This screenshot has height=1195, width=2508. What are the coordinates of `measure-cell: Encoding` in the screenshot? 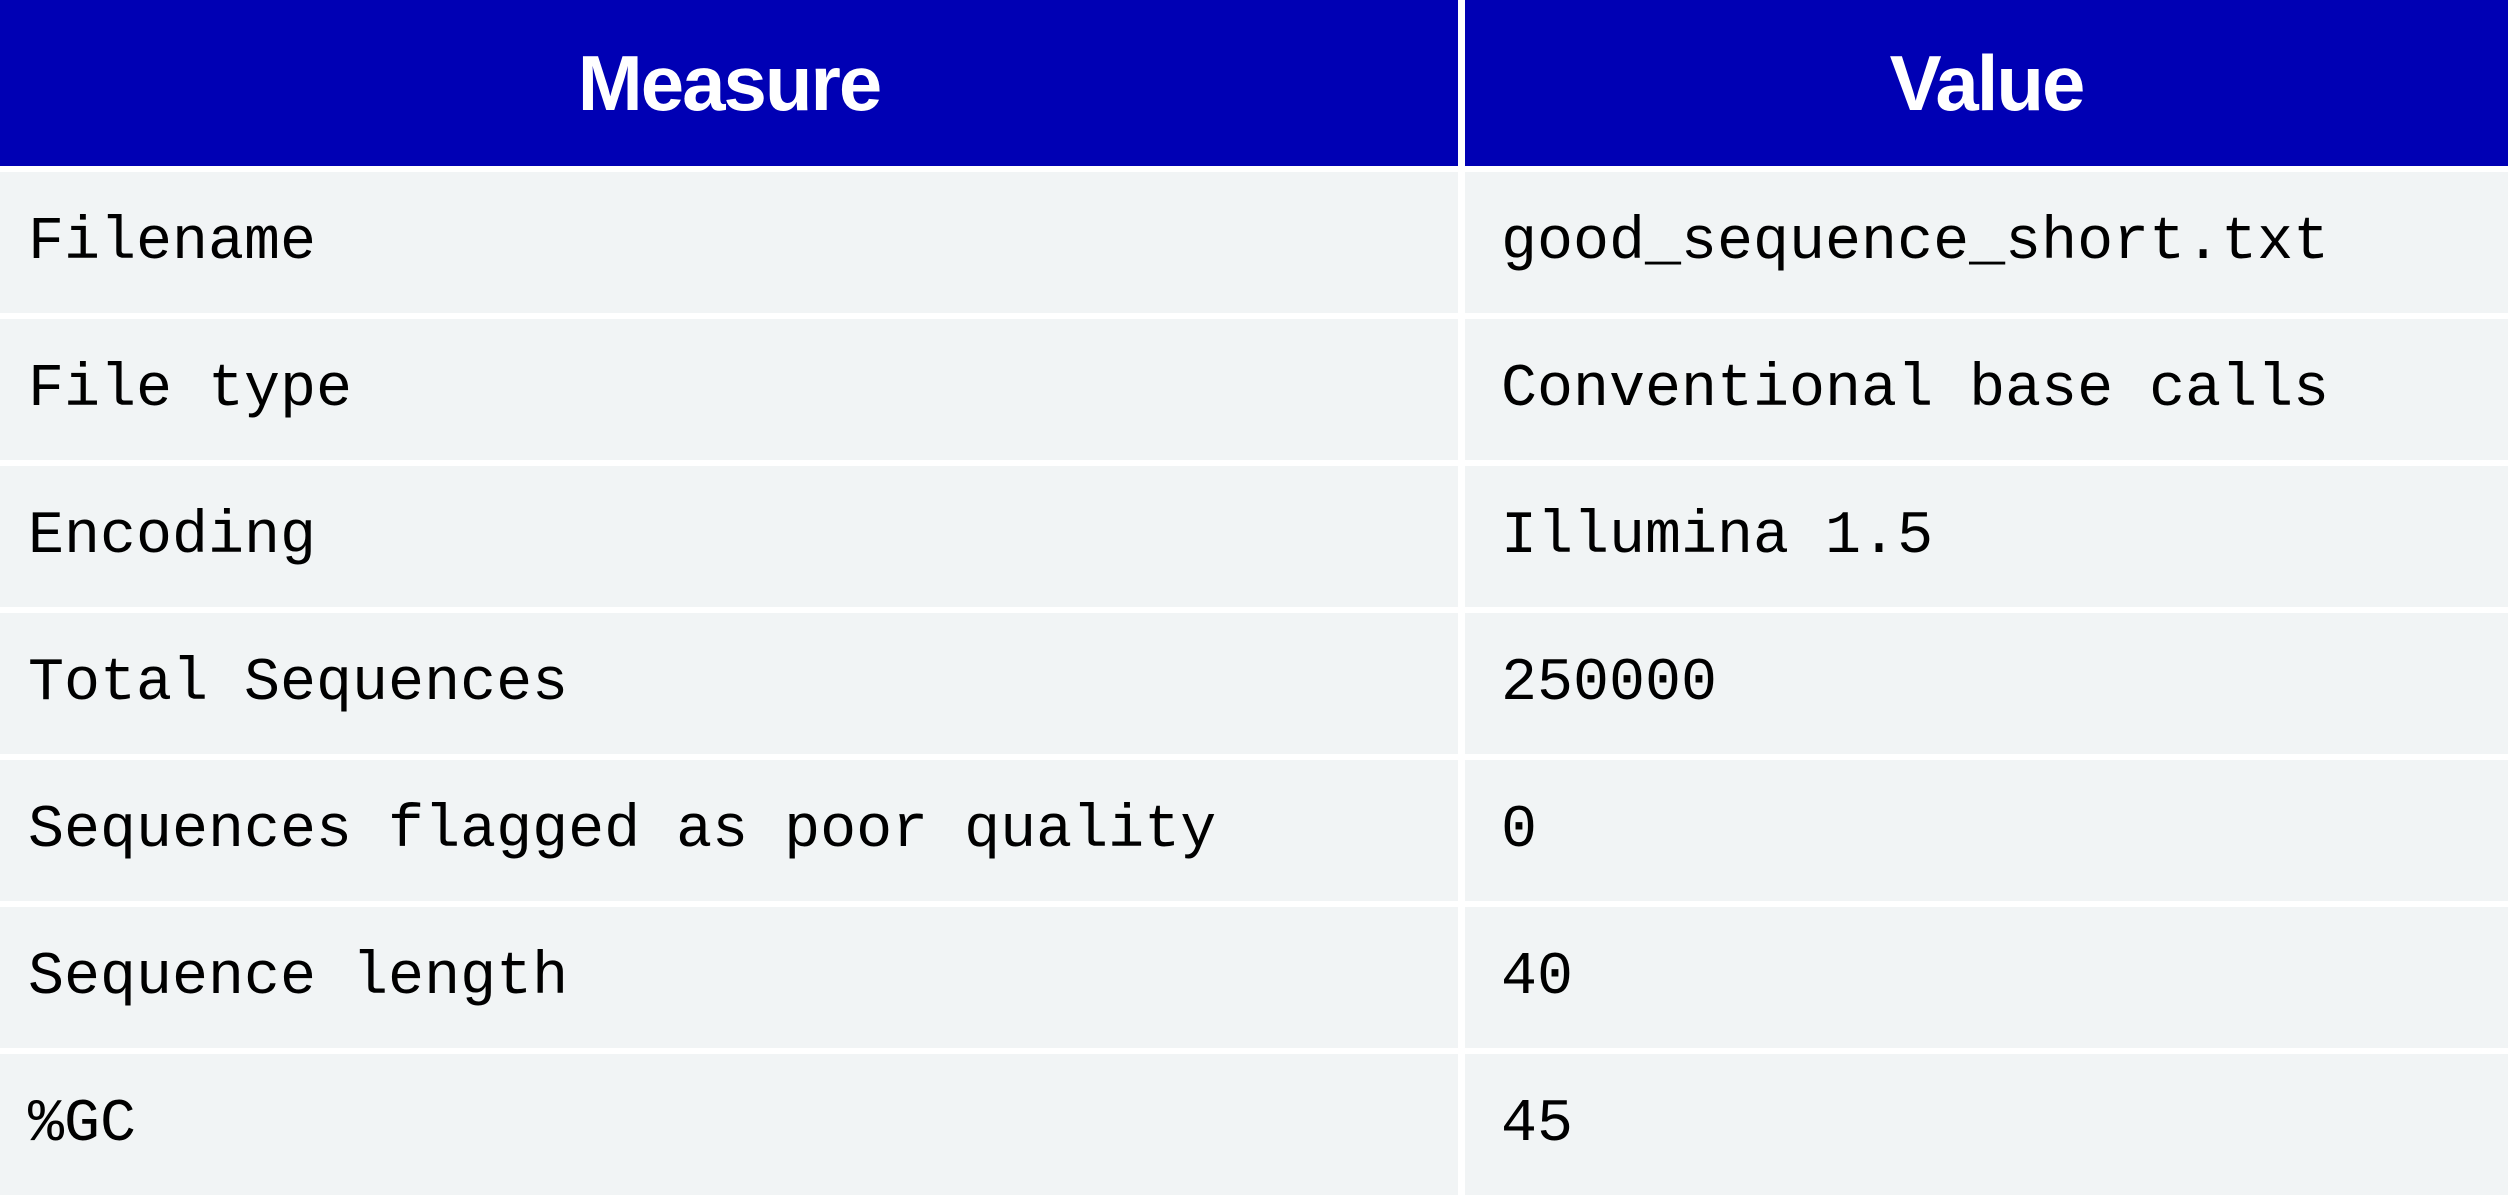 It's located at (732, 539).